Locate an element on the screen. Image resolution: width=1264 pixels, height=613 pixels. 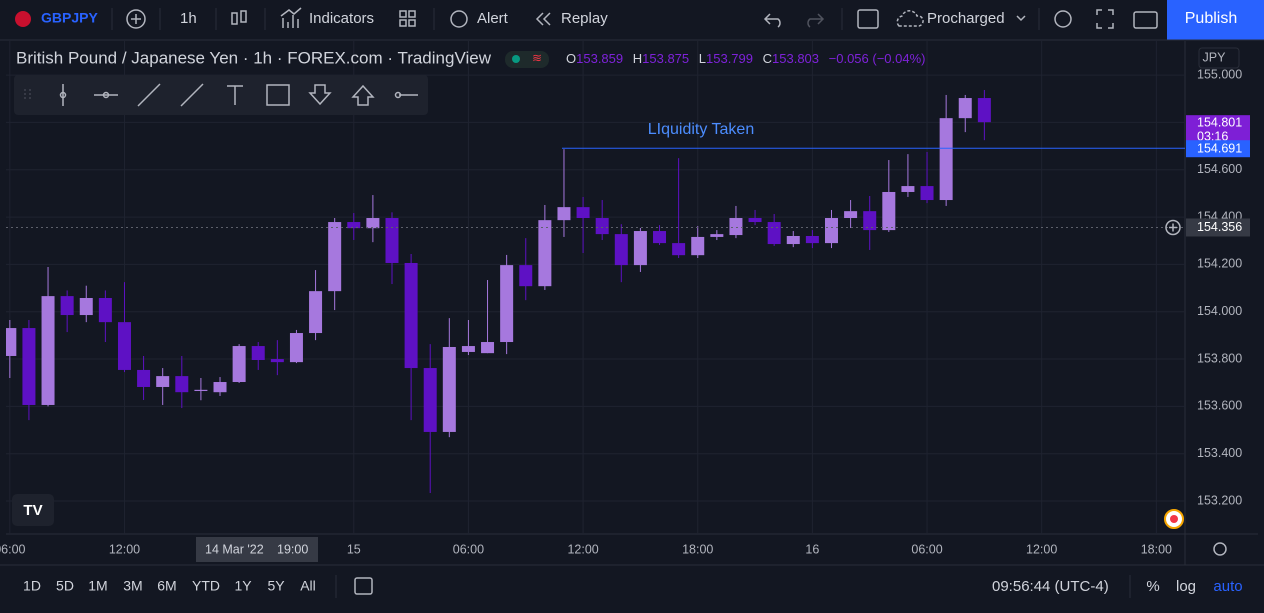
publish-button is located at coordinates (1215, 20).